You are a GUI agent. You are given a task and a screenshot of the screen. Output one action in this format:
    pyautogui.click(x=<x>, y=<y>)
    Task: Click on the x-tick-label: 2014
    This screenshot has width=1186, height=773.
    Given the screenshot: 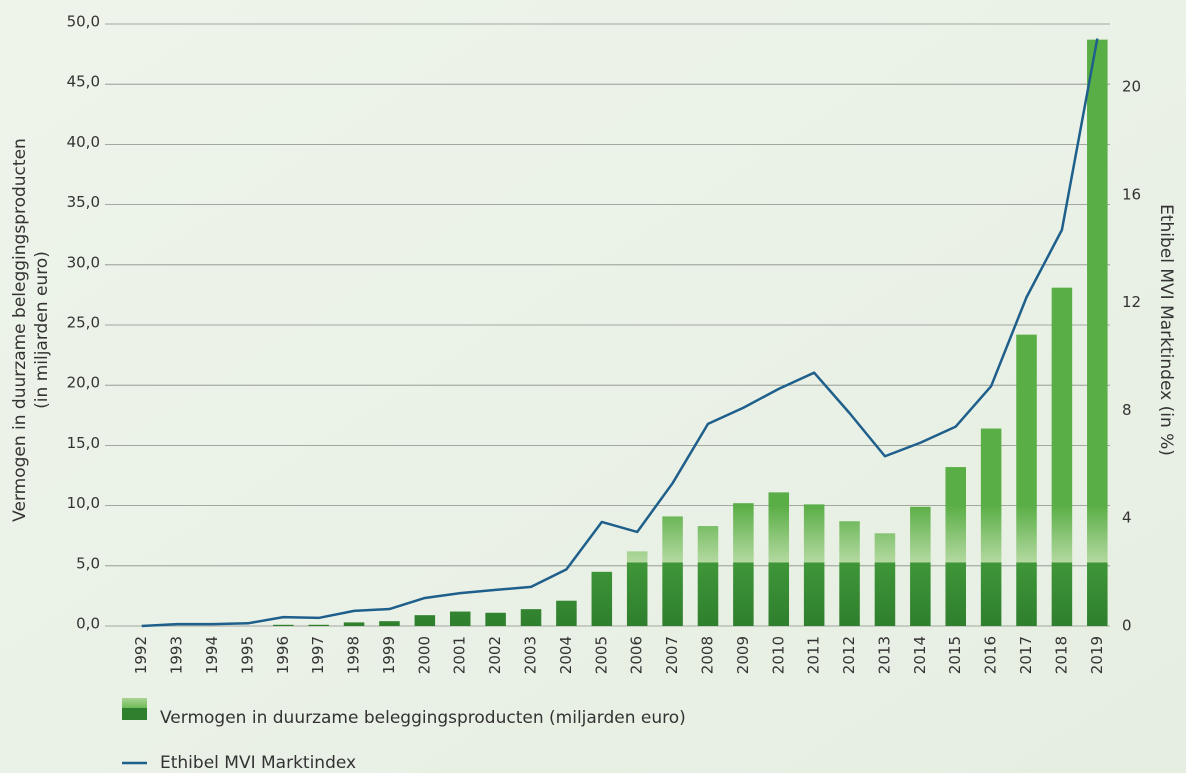 What is the action you would take?
    pyautogui.click(x=920, y=655)
    